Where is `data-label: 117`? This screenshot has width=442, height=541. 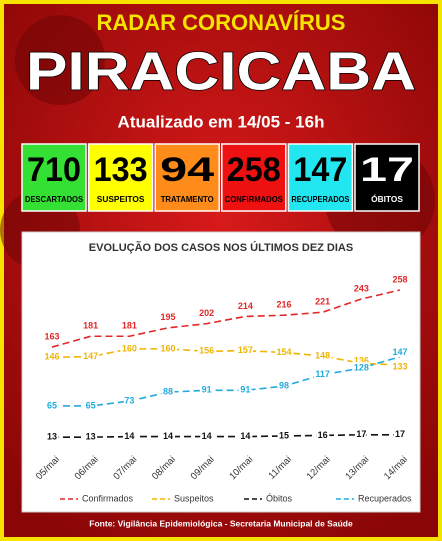
data-label: 117 is located at coordinates (322, 374).